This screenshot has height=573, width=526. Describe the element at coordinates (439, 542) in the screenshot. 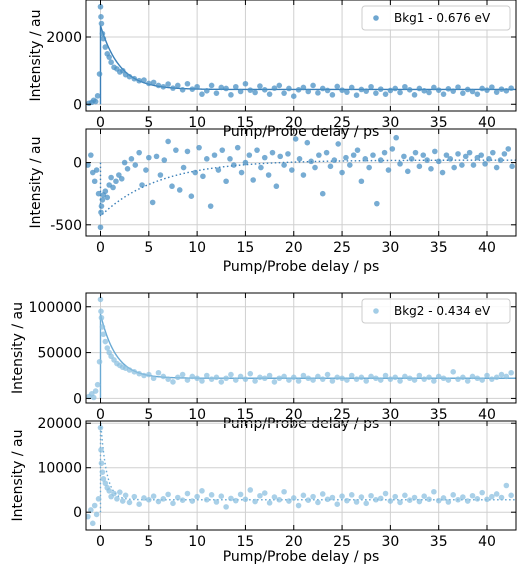

I see `x-tick-label: 35` at that location.